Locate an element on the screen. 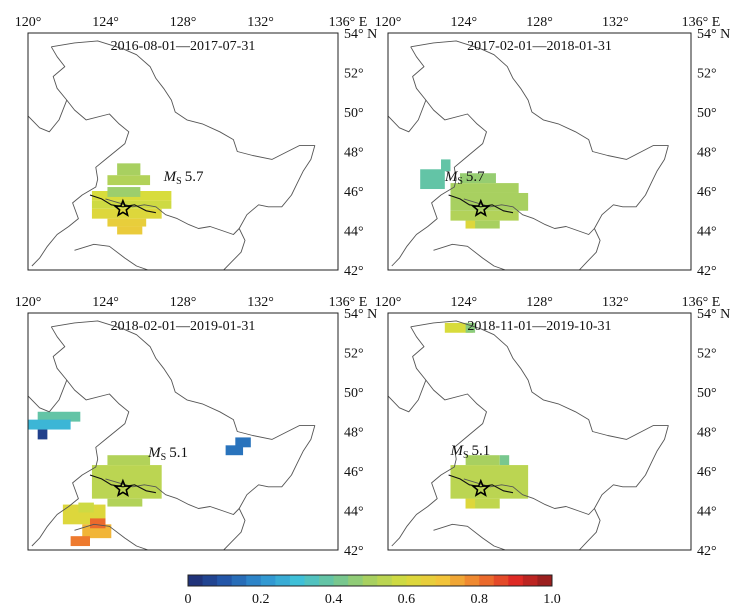 This screenshot has height=610, width=752. magnitude-label: MS 5.1 is located at coordinates (469, 452).